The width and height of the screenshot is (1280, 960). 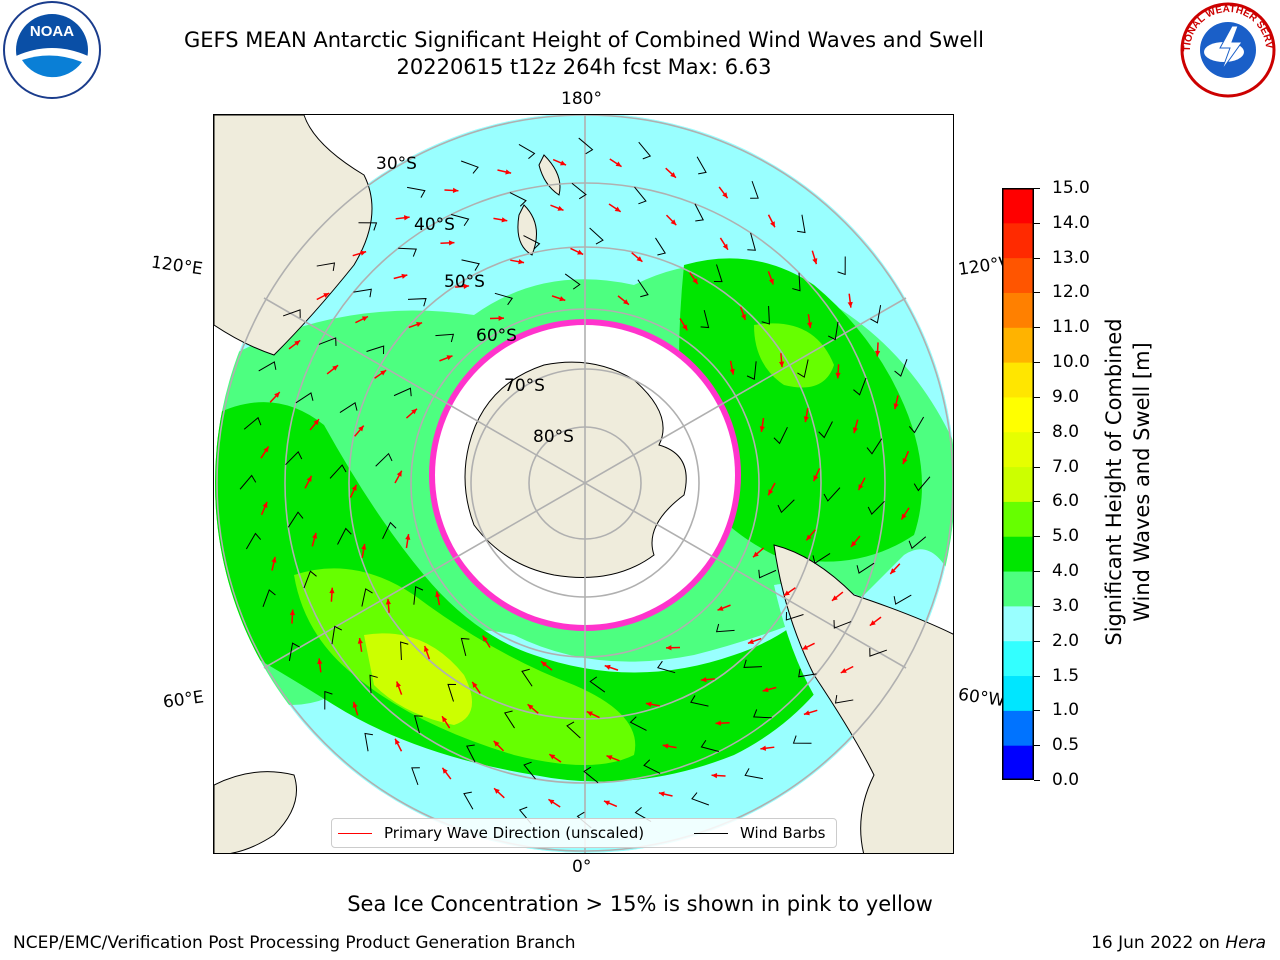 What do you see at coordinates (1066, 466) in the screenshot?
I see `colorbar-tick-label: 7.0` at bounding box center [1066, 466].